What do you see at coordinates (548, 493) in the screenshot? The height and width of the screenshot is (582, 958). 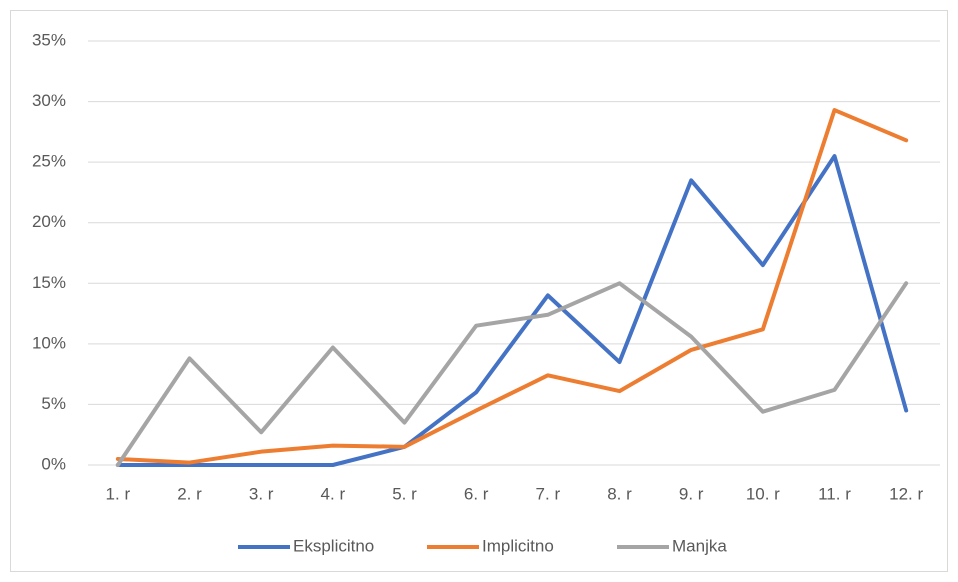 I see `x-tick-label: 7. r` at bounding box center [548, 493].